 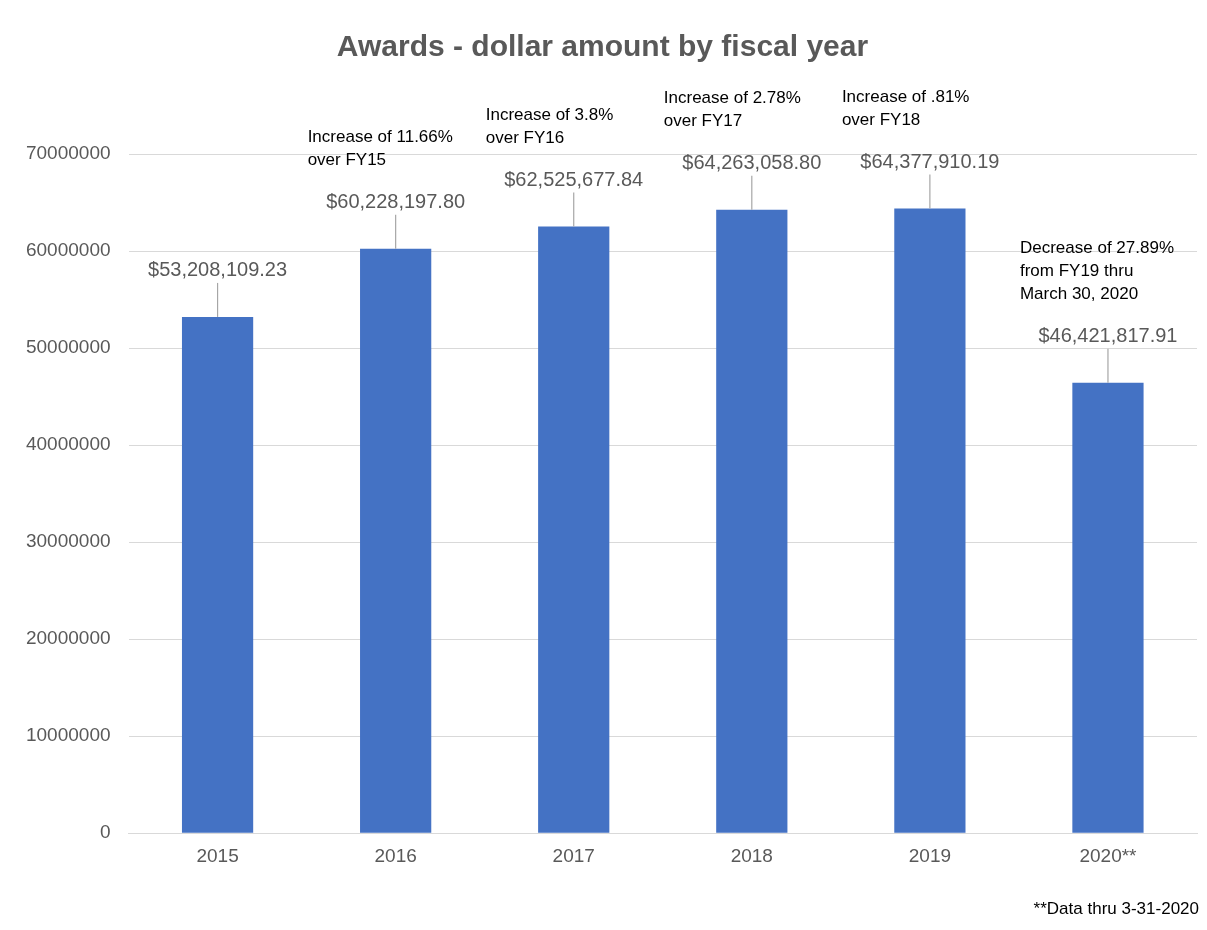 What do you see at coordinates (574, 179) in the screenshot?
I see `data-label: $62,525,677.84` at bounding box center [574, 179].